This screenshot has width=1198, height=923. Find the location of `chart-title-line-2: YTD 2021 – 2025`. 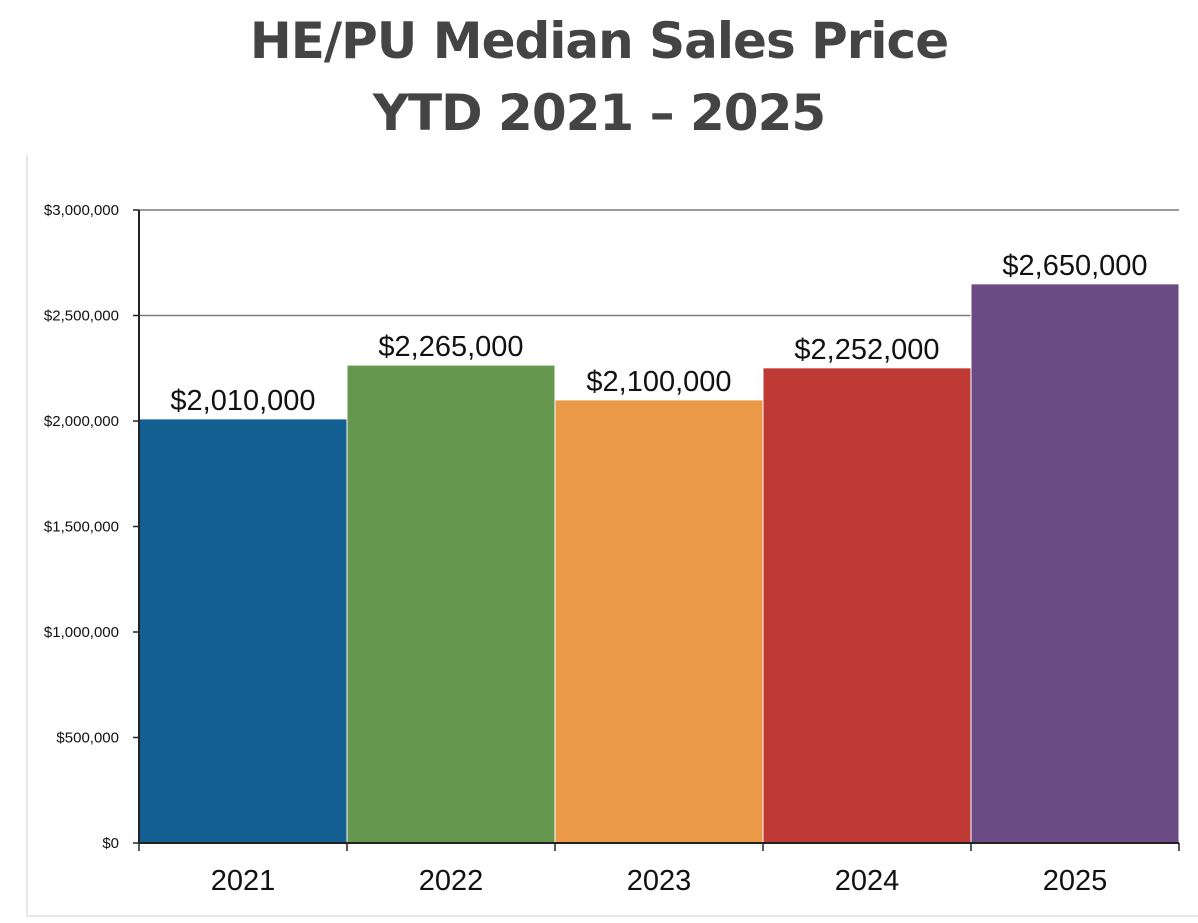

chart-title-line-2: YTD 2021 – 2025 is located at coordinates (599, 113).